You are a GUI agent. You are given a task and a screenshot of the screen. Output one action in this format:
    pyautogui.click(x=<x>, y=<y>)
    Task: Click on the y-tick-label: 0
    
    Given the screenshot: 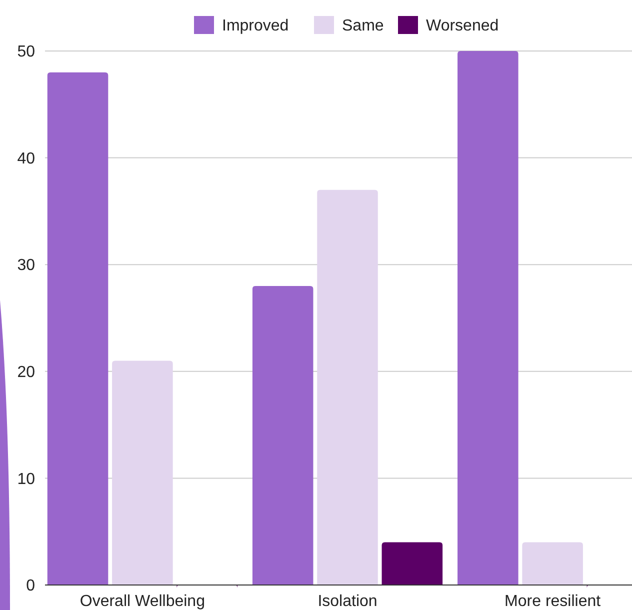 What is the action you would take?
    pyautogui.click(x=31, y=586)
    